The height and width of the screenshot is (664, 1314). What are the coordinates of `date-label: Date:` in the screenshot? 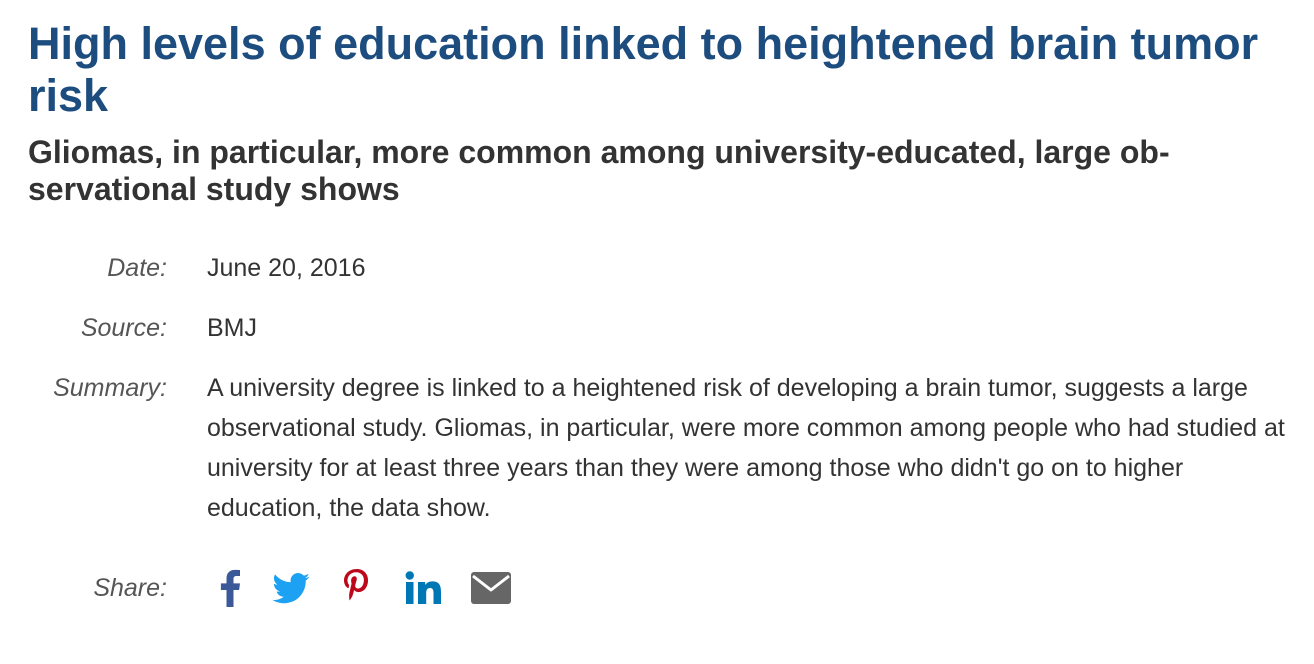 It's located at (137, 268).